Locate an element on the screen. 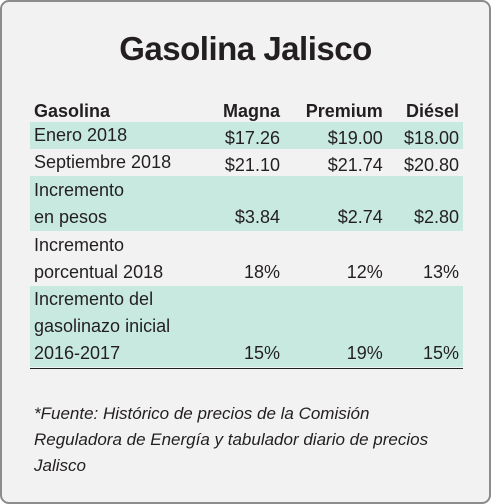 The image size is (491, 504). table-row-septiembre-2018: Septiembre 2018 $21.10 $21.74 $20.80 is located at coordinates (246, 162).